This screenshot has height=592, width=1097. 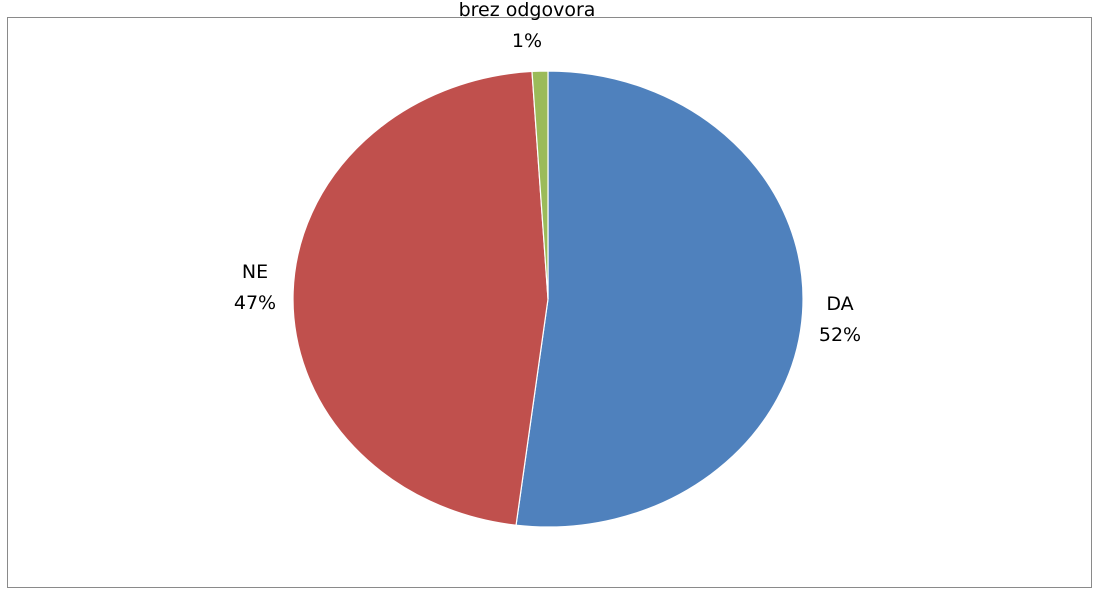 What do you see at coordinates (839, 304) in the screenshot?
I see `slice-category-label: DA` at bounding box center [839, 304].